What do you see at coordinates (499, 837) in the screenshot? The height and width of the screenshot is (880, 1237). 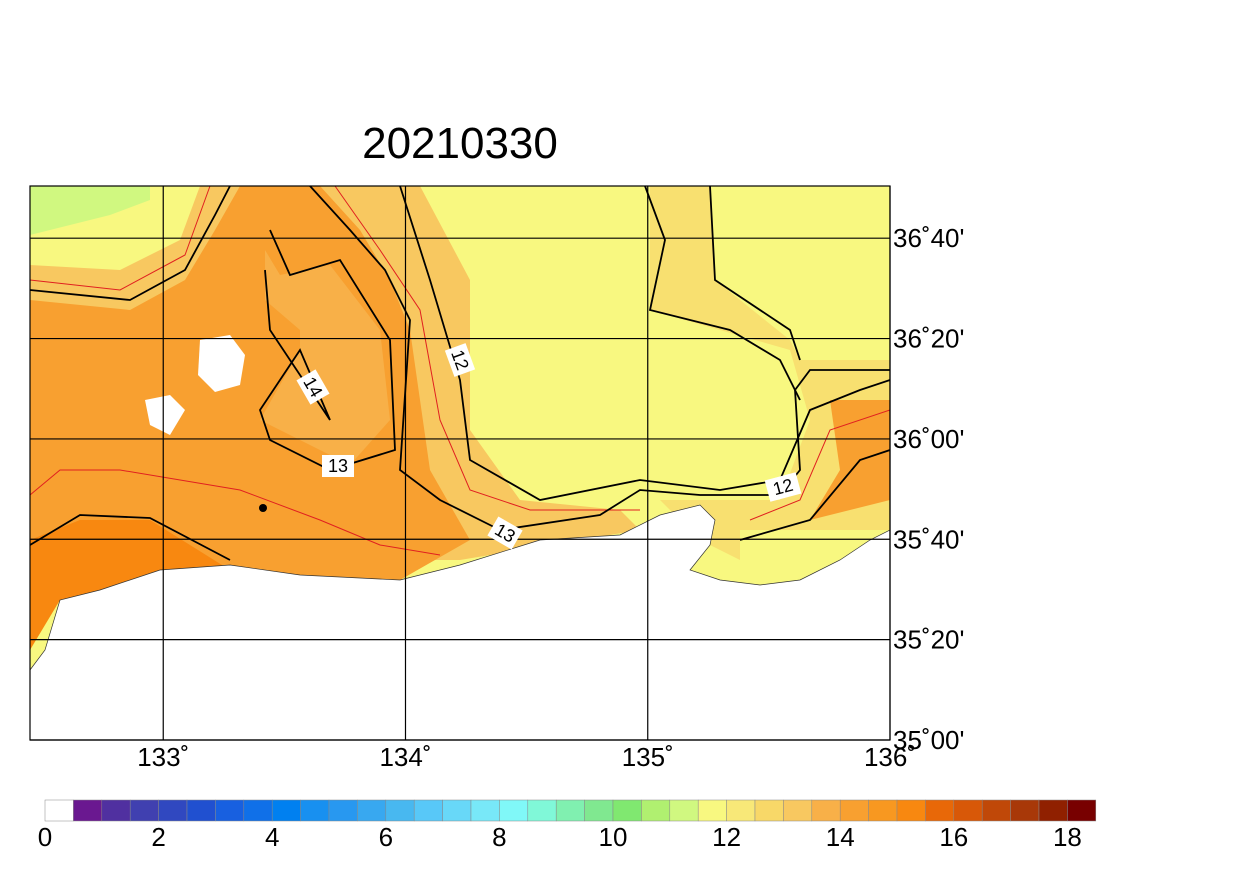 I see `colorbar-tick-label: 8` at bounding box center [499, 837].